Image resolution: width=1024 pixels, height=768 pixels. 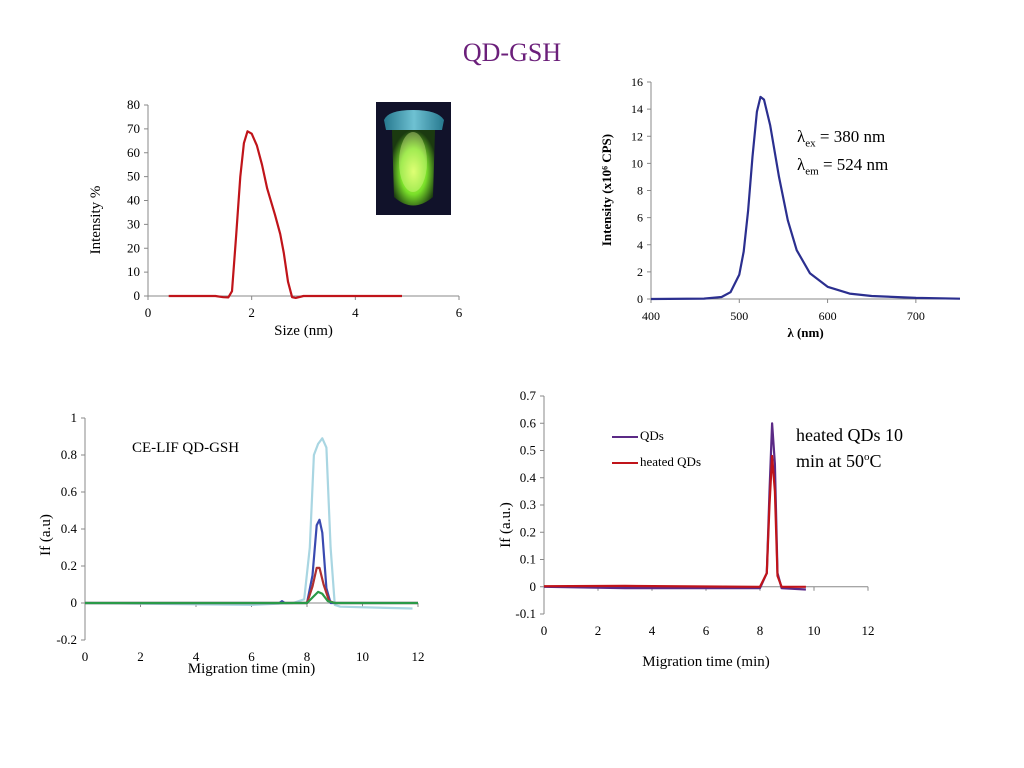 What do you see at coordinates (739, 316) in the screenshot?
I see `x-tick-label: 500` at bounding box center [739, 316].